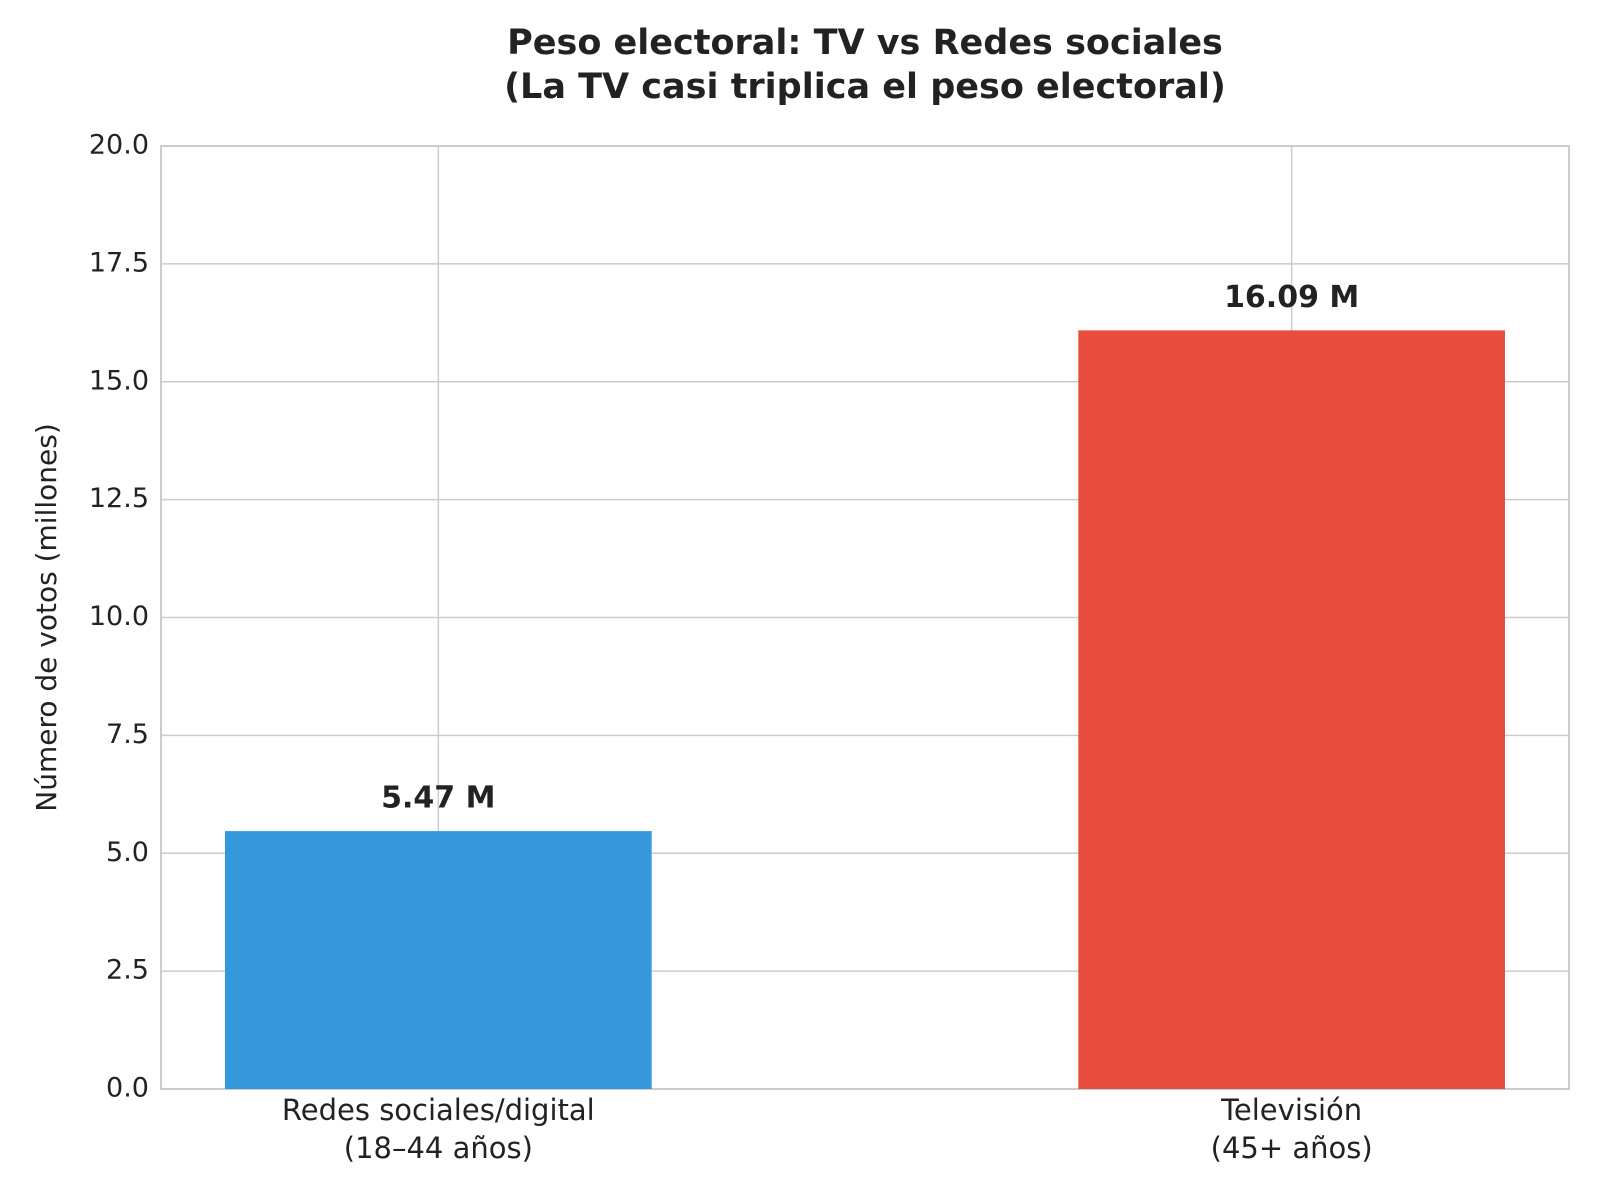 Image resolution: width=1600 pixels, height=1200 pixels. Describe the element at coordinates (119, 262) in the screenshot. I see `y-tick-label: 17.5` at that location.